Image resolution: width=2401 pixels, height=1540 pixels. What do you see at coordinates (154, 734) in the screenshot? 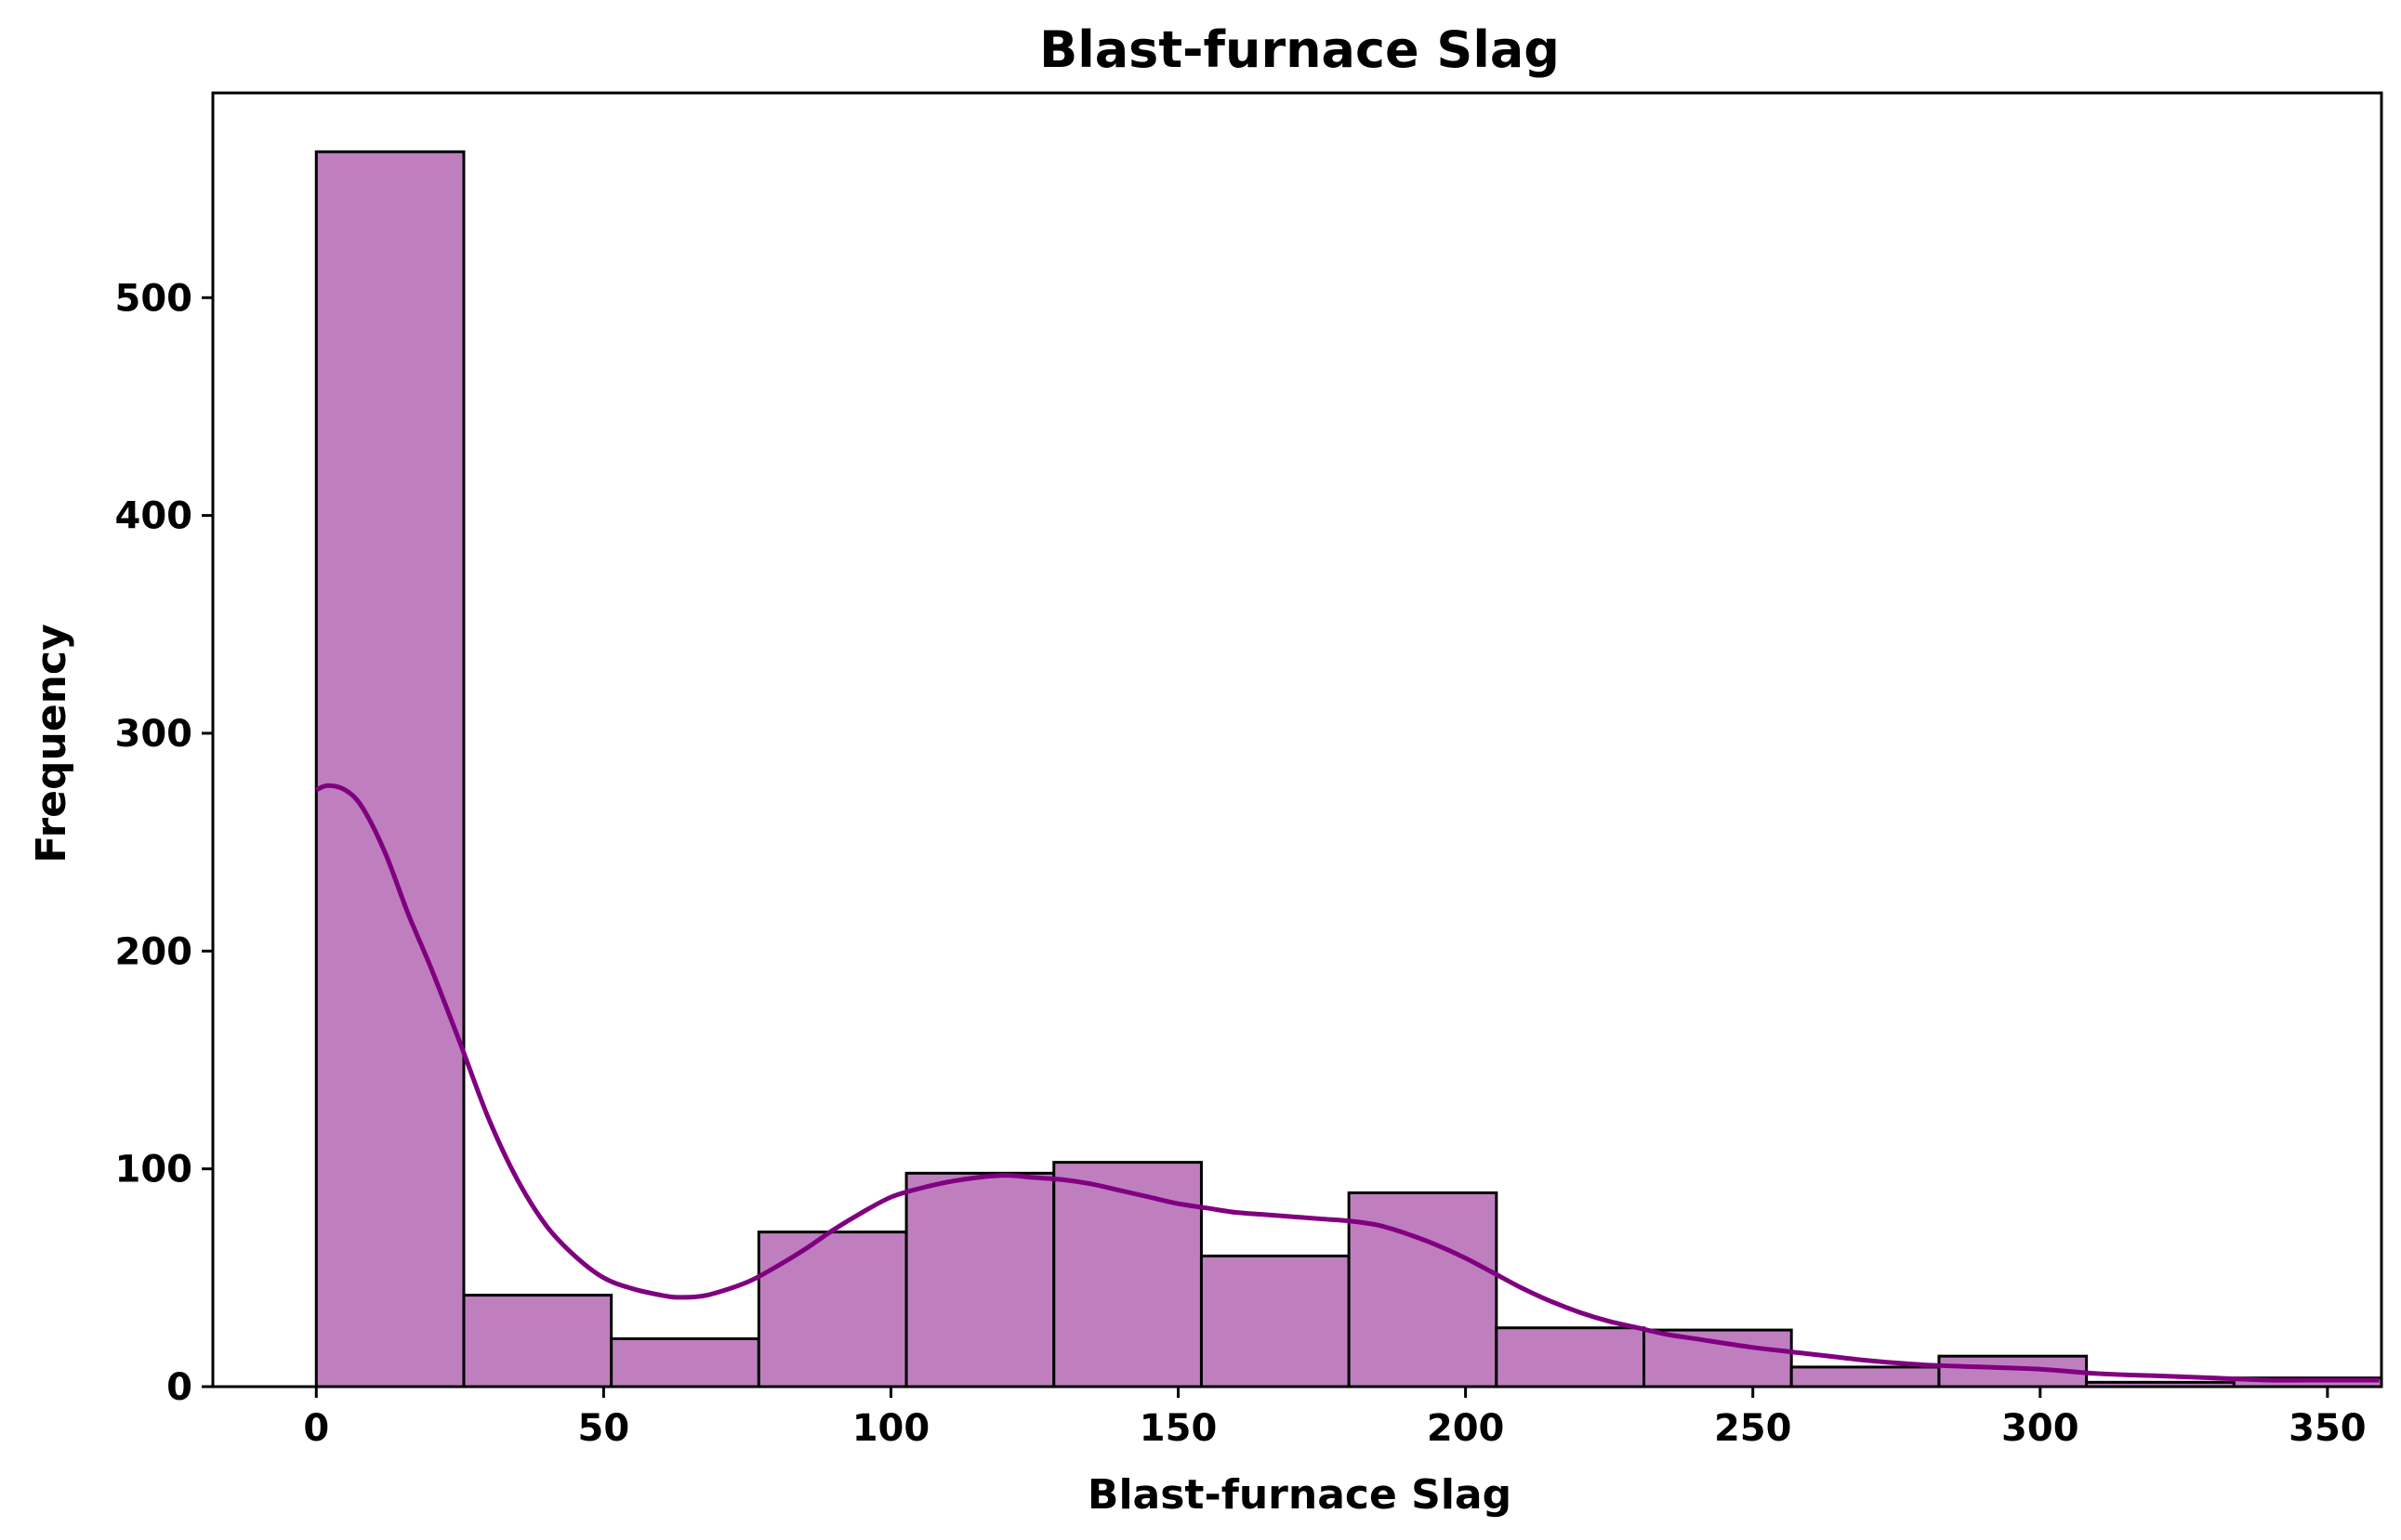
I see `y-tick-label-300: 300` at bounding box center [154, 734].